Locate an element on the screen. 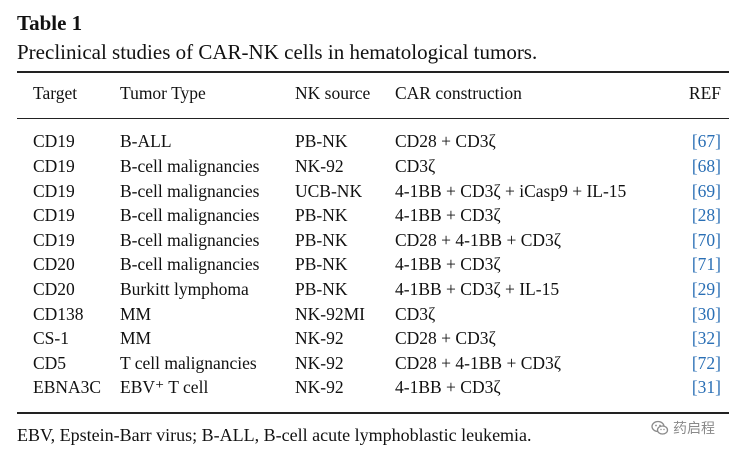  watermark: 药启程 is located at coordinates (683, 428).